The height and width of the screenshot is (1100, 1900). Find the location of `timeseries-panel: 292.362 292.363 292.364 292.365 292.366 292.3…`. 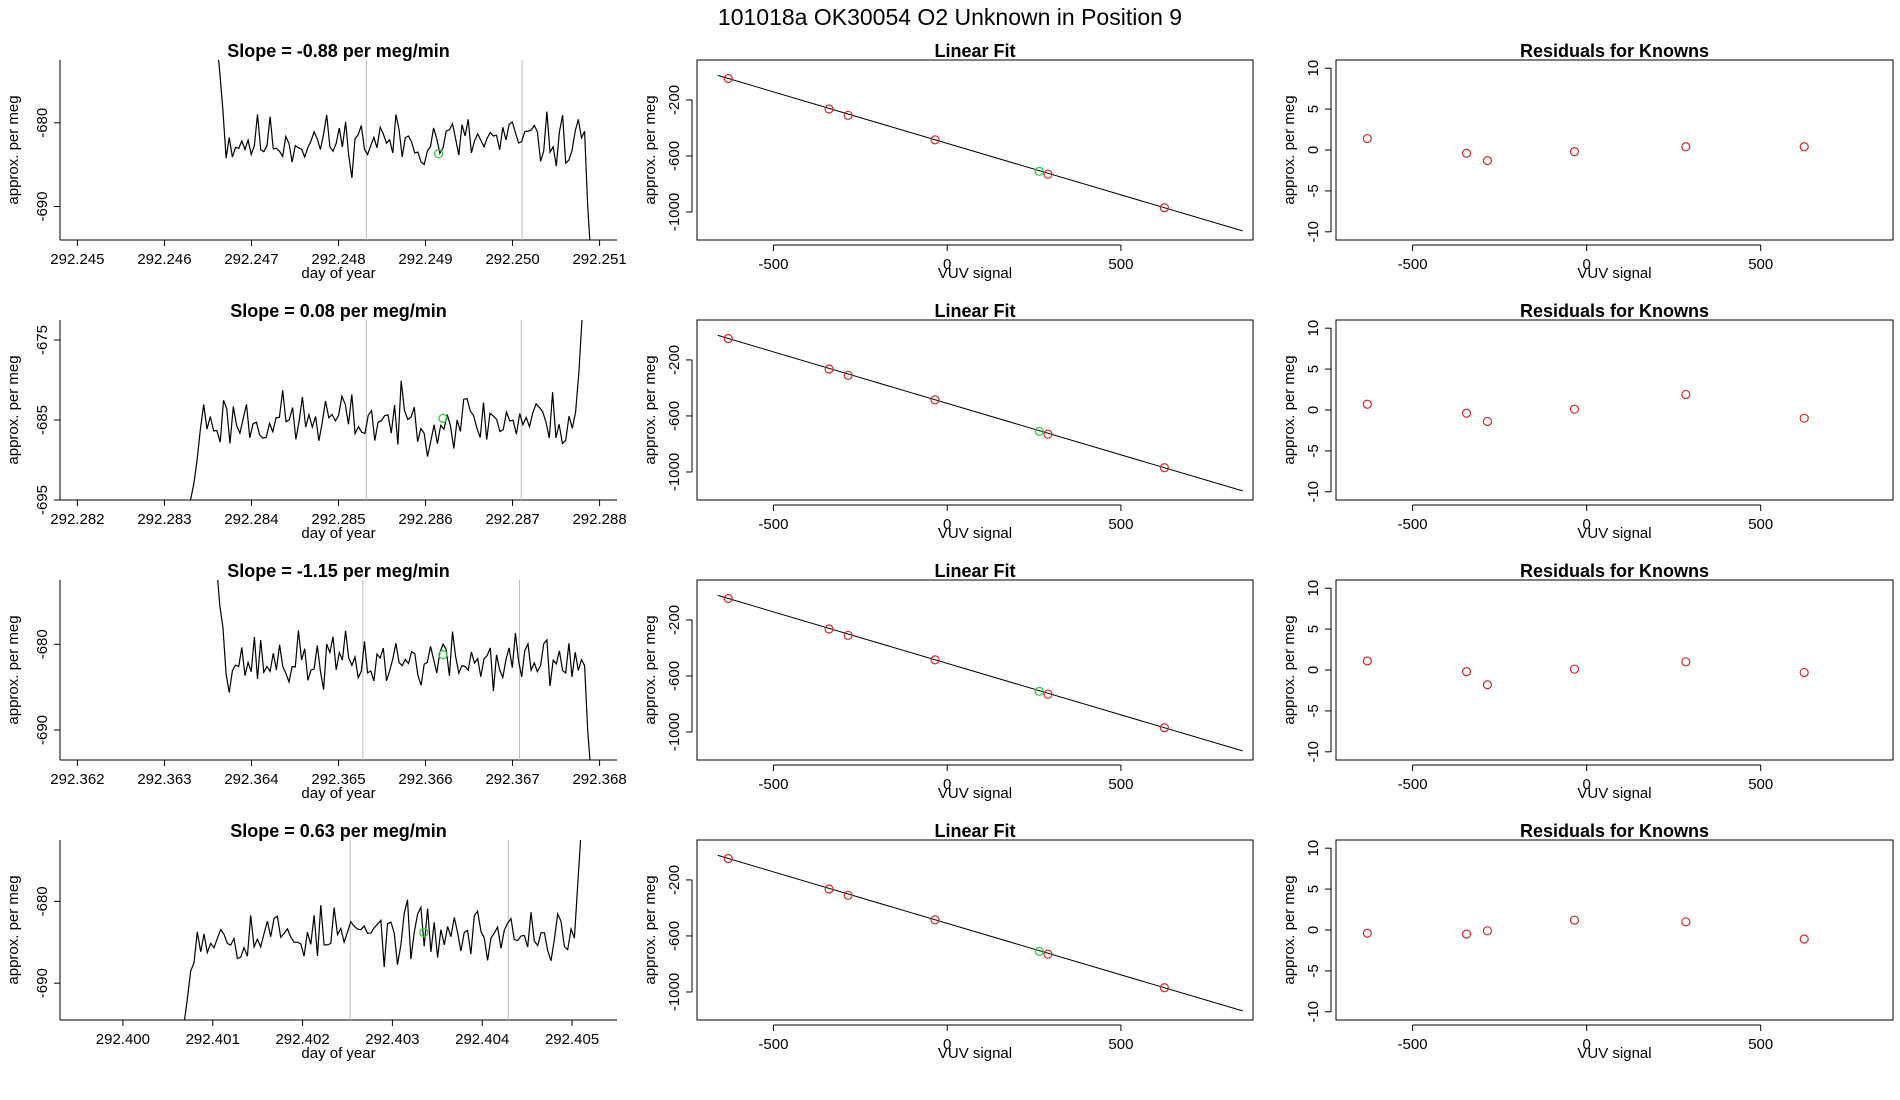

timeseries-panel: 292.362 292.363 292.364 292.365 292.366 292.3… is located at coordinates (316, 681).